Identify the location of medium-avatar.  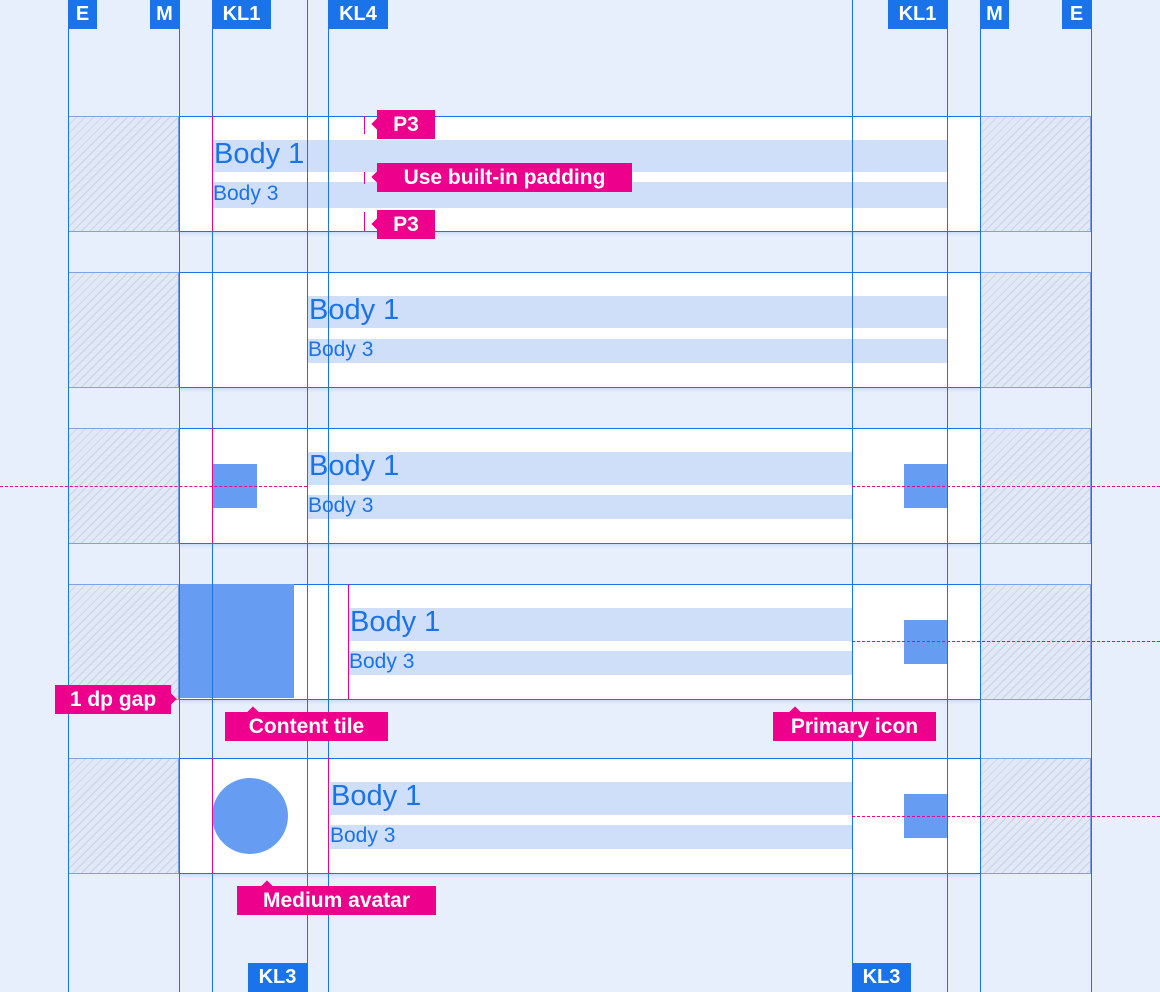
(250, 816).